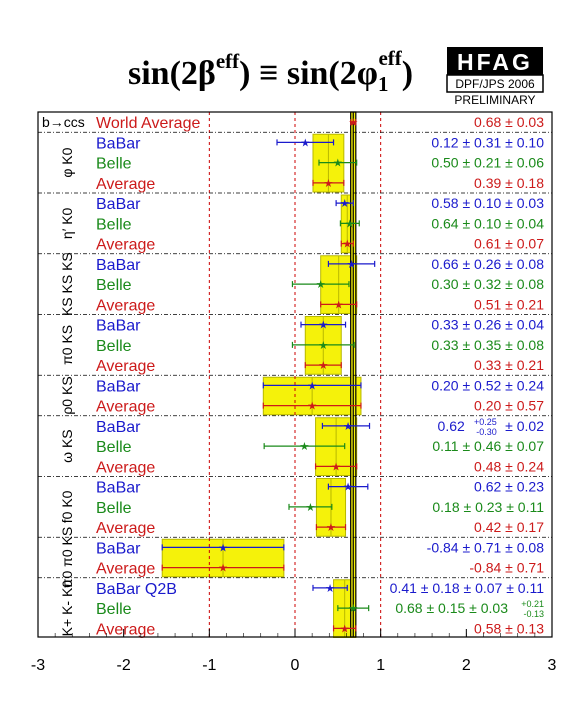 Image resolution: width=567 pixels, height=709 pixels. I want to click on row-label: World Average, so click(148, 123).